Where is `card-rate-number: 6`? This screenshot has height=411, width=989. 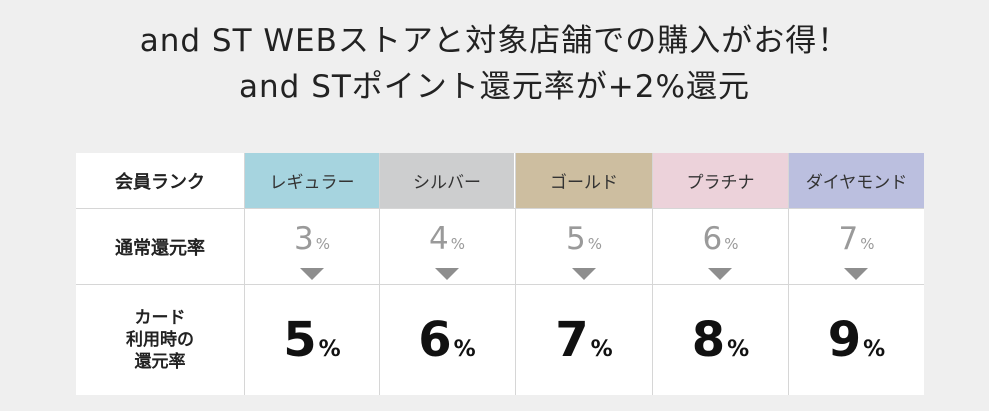
card-rate-number: 6 is located at coordinates (435, 340).